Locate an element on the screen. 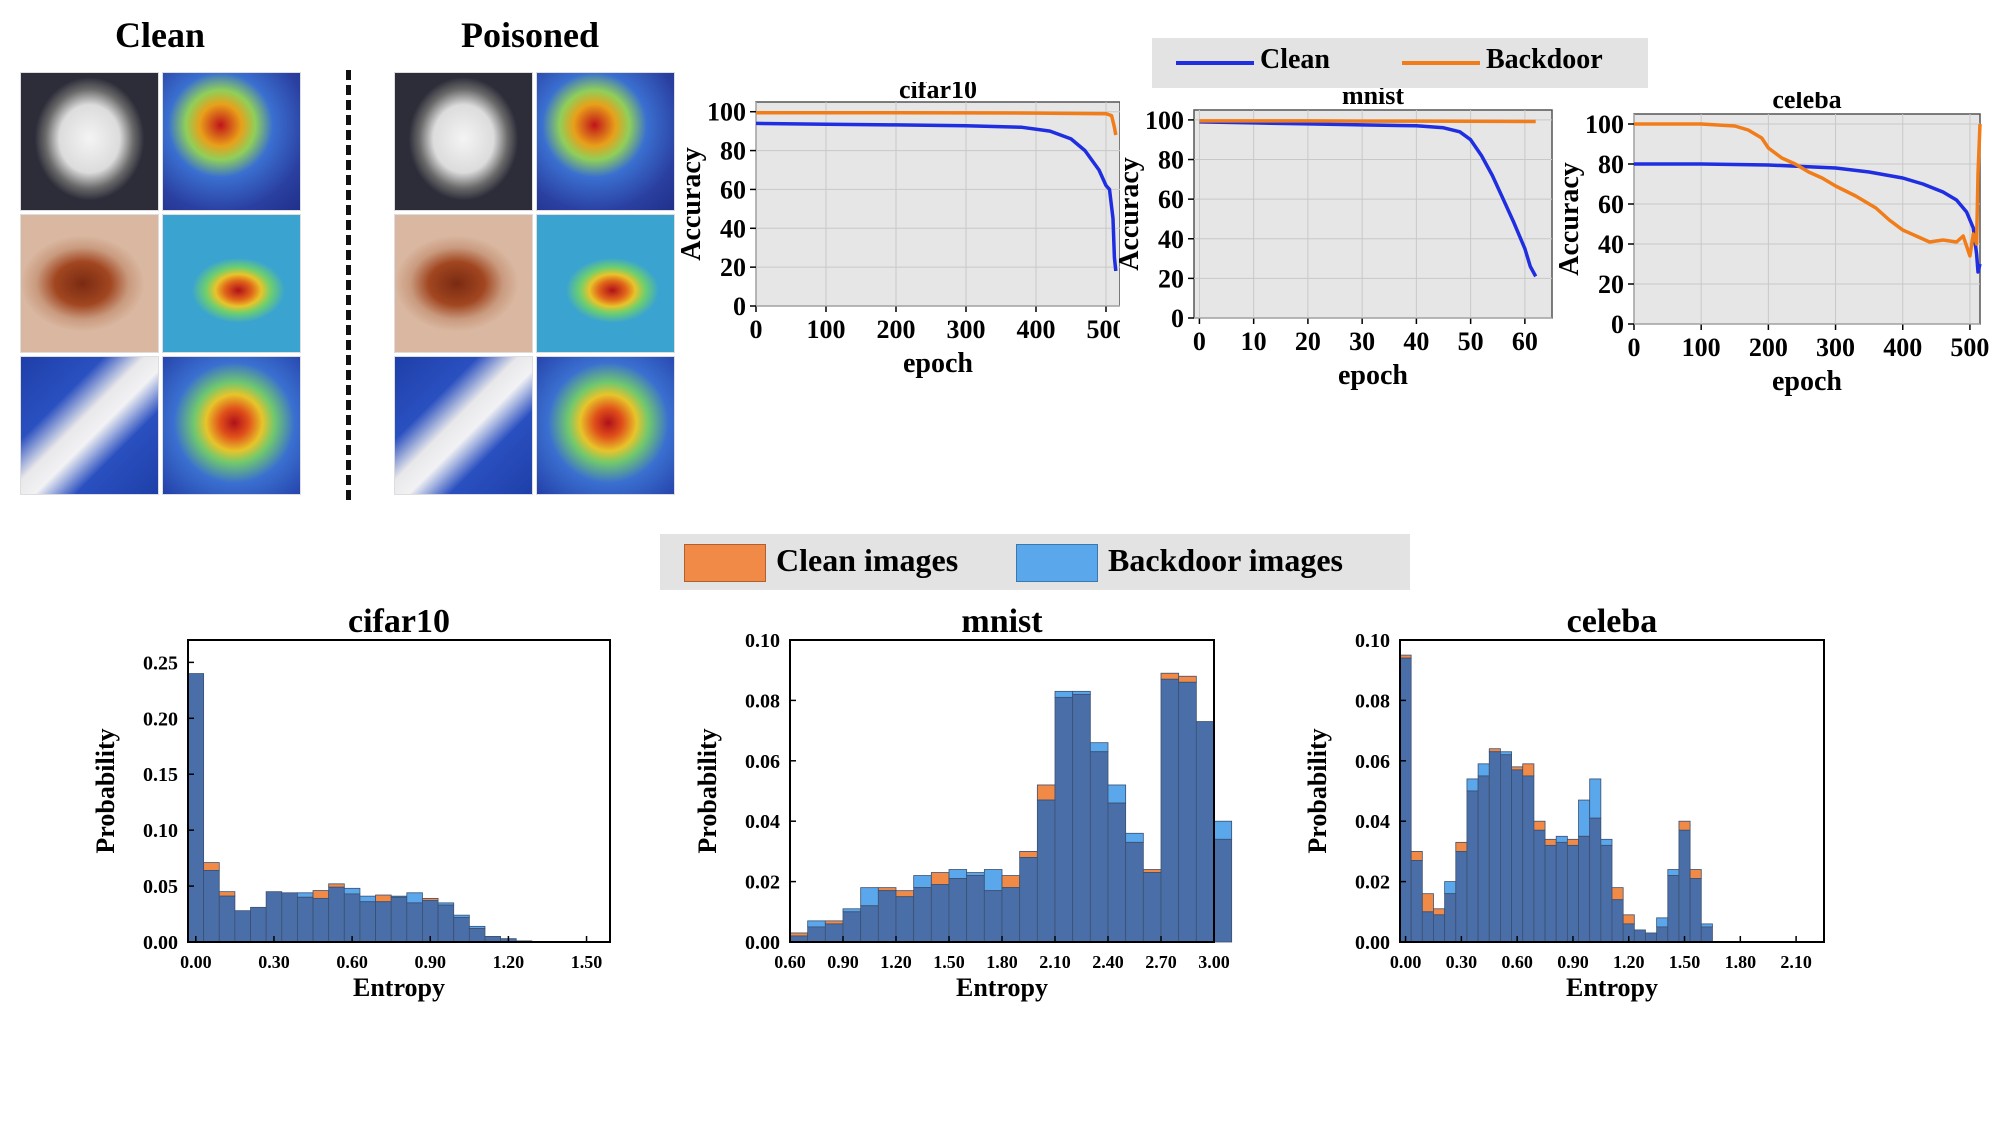 This screenshot has width=2000, height=1125. legend-backdoor-images-swatch is located at coordinates (1057, 563).